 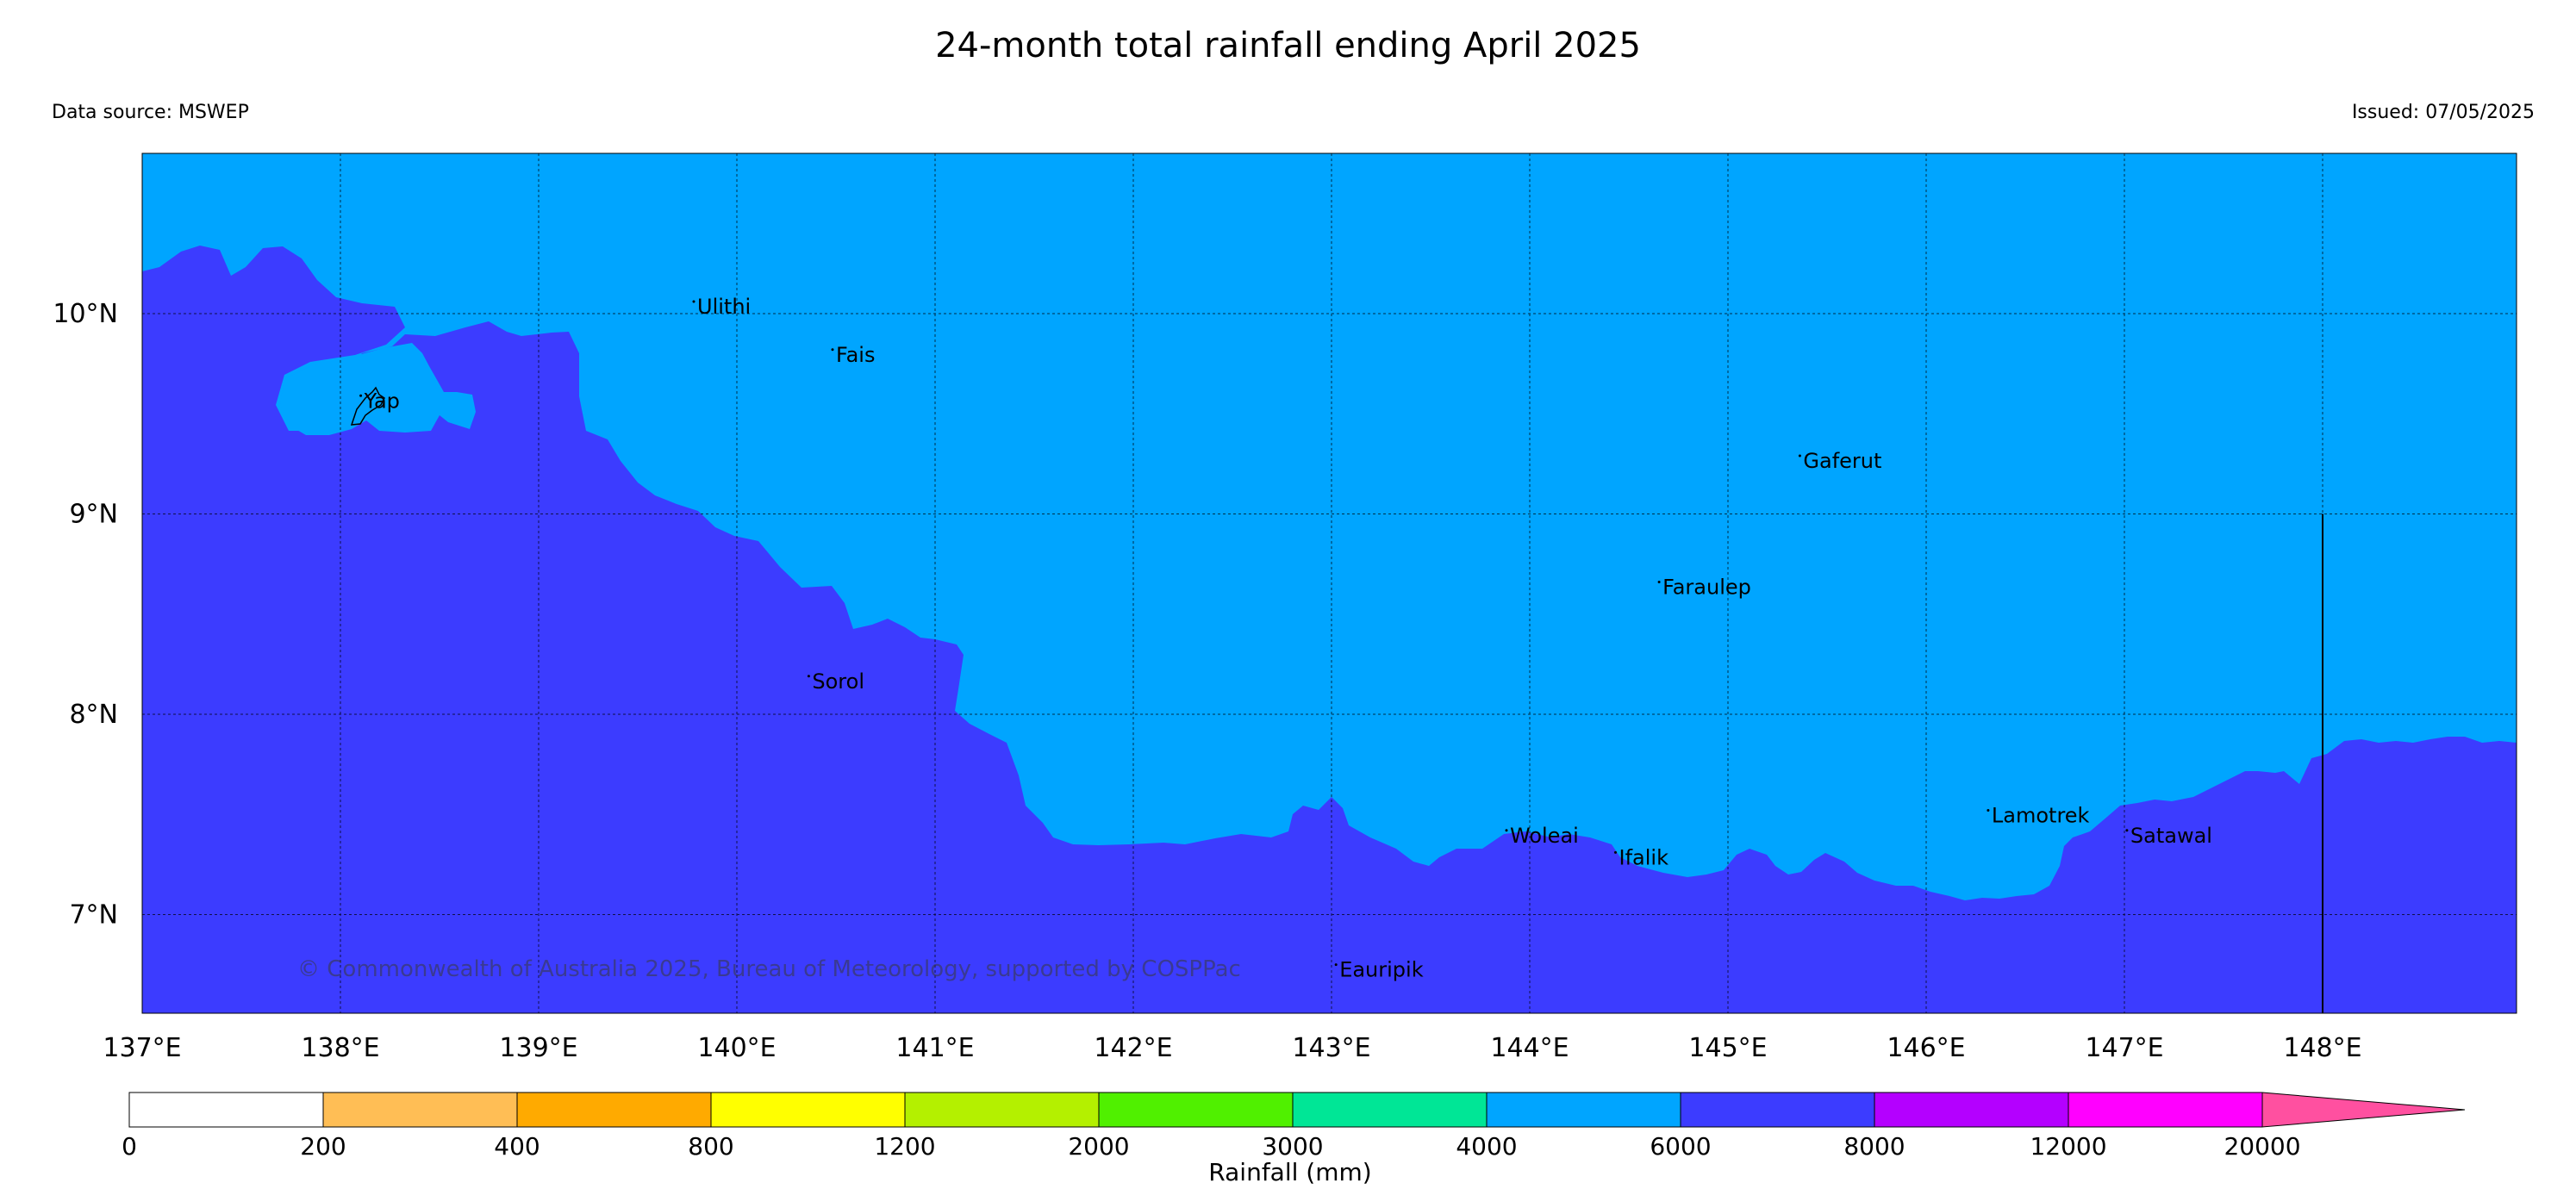 What do you see at coordinates (934, 1048) in the screenshot?
I see `lon-tick-label: 141°E` at bounding box center [934, 1048].